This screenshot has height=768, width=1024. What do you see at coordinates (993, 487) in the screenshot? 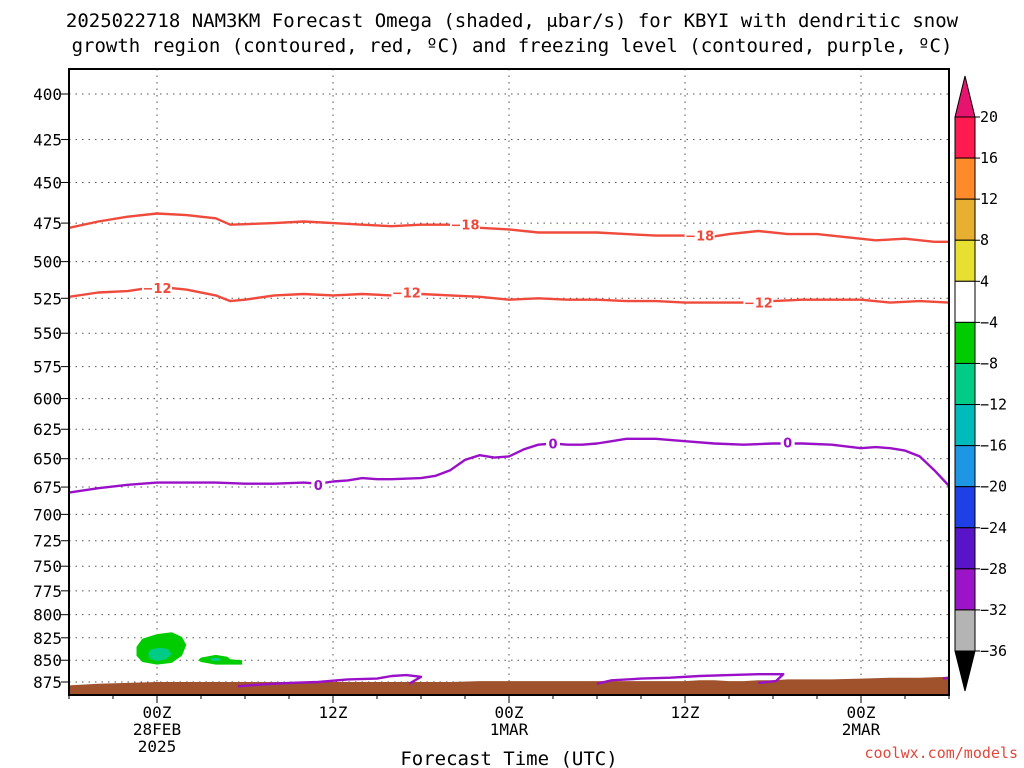
I see `colorbar-label: −20` at bounding box center [993, 487].